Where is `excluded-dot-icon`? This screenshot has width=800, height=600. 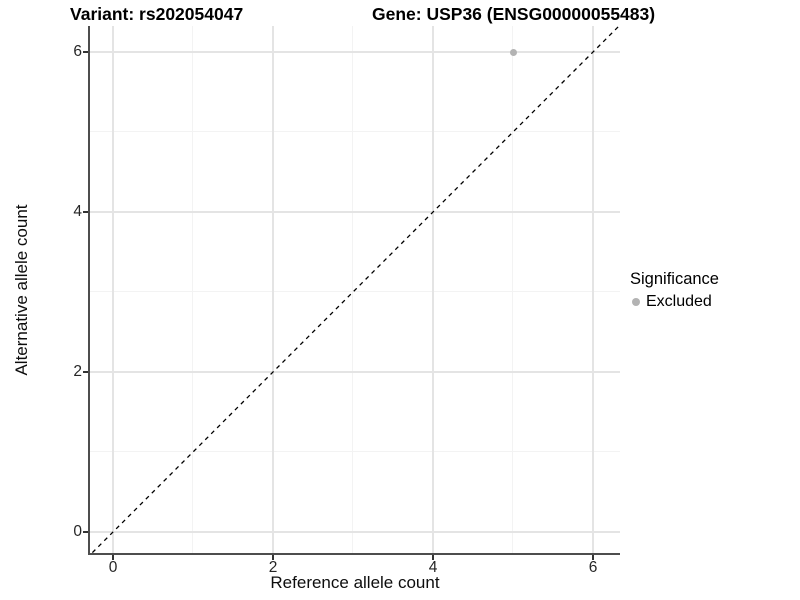 excluded-dot-icon is located at coordinates (636, 302).